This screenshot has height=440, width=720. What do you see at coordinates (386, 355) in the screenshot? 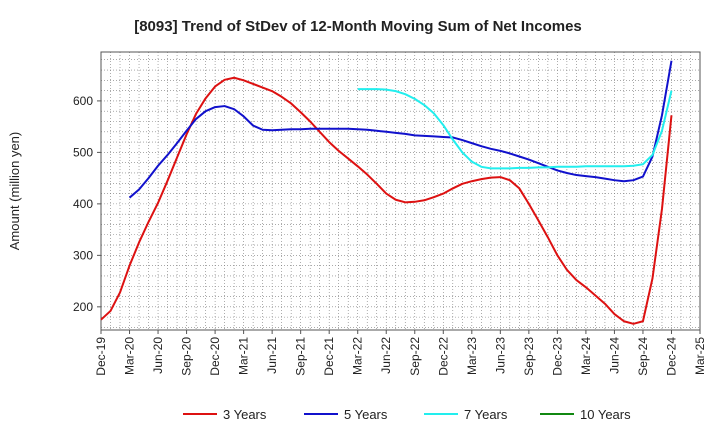
I see `x-tick-label: Jun-22` at bounding box center [386, 355].